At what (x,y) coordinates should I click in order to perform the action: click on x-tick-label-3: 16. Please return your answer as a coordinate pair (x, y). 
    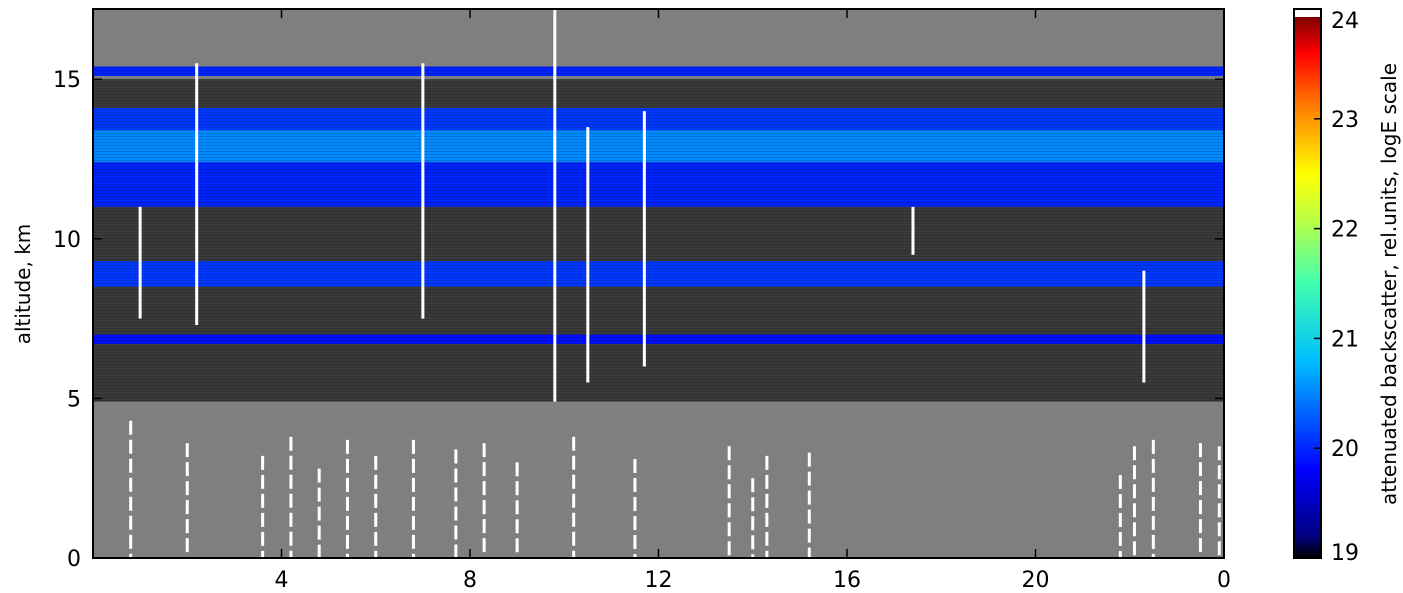
    Looking at the image, I should click on (847, 580).